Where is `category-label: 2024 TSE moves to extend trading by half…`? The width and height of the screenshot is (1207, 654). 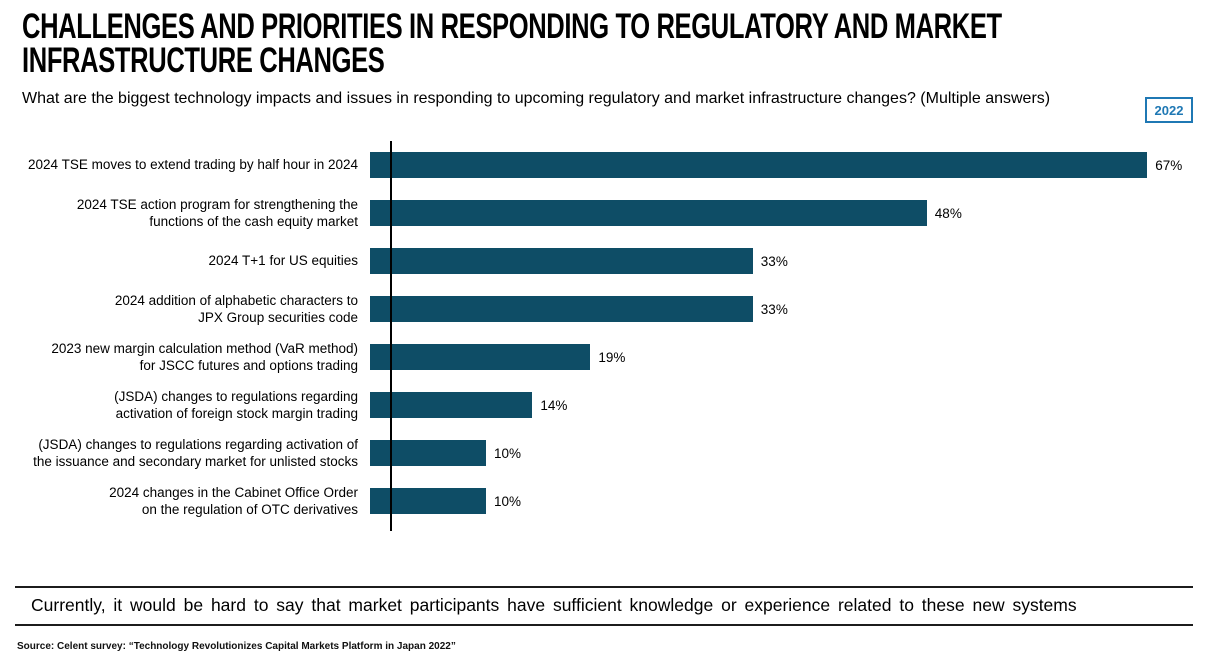 category-label: 2024 TSE moves to extend trading by half… is located at coordinates (193, 165).